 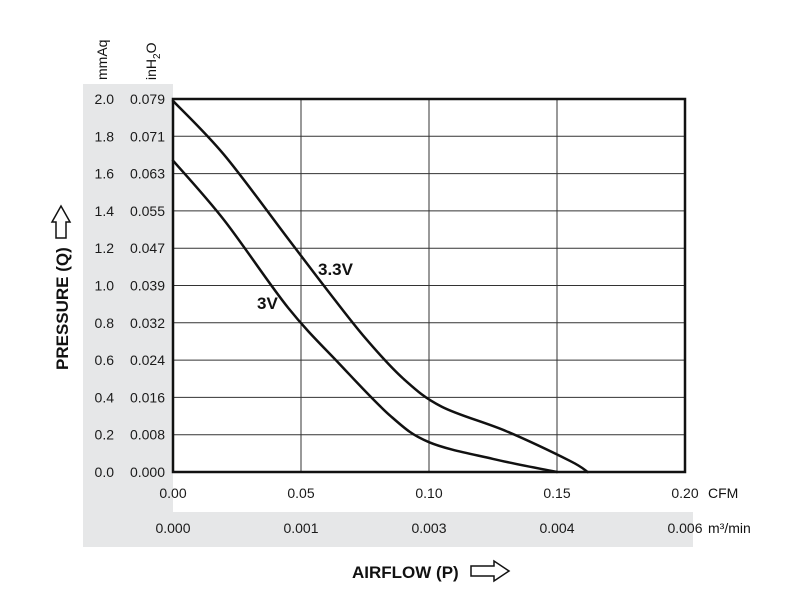 I want to click on x-tick-label-m3min: 0.004, so click(x=556, y=528).